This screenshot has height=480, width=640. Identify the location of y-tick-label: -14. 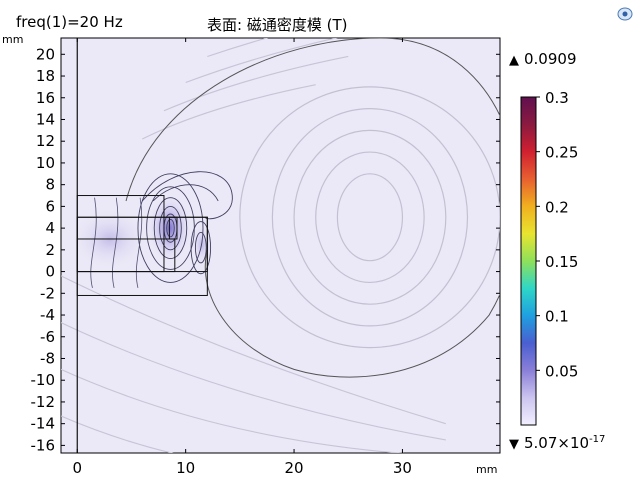
(43, 424).